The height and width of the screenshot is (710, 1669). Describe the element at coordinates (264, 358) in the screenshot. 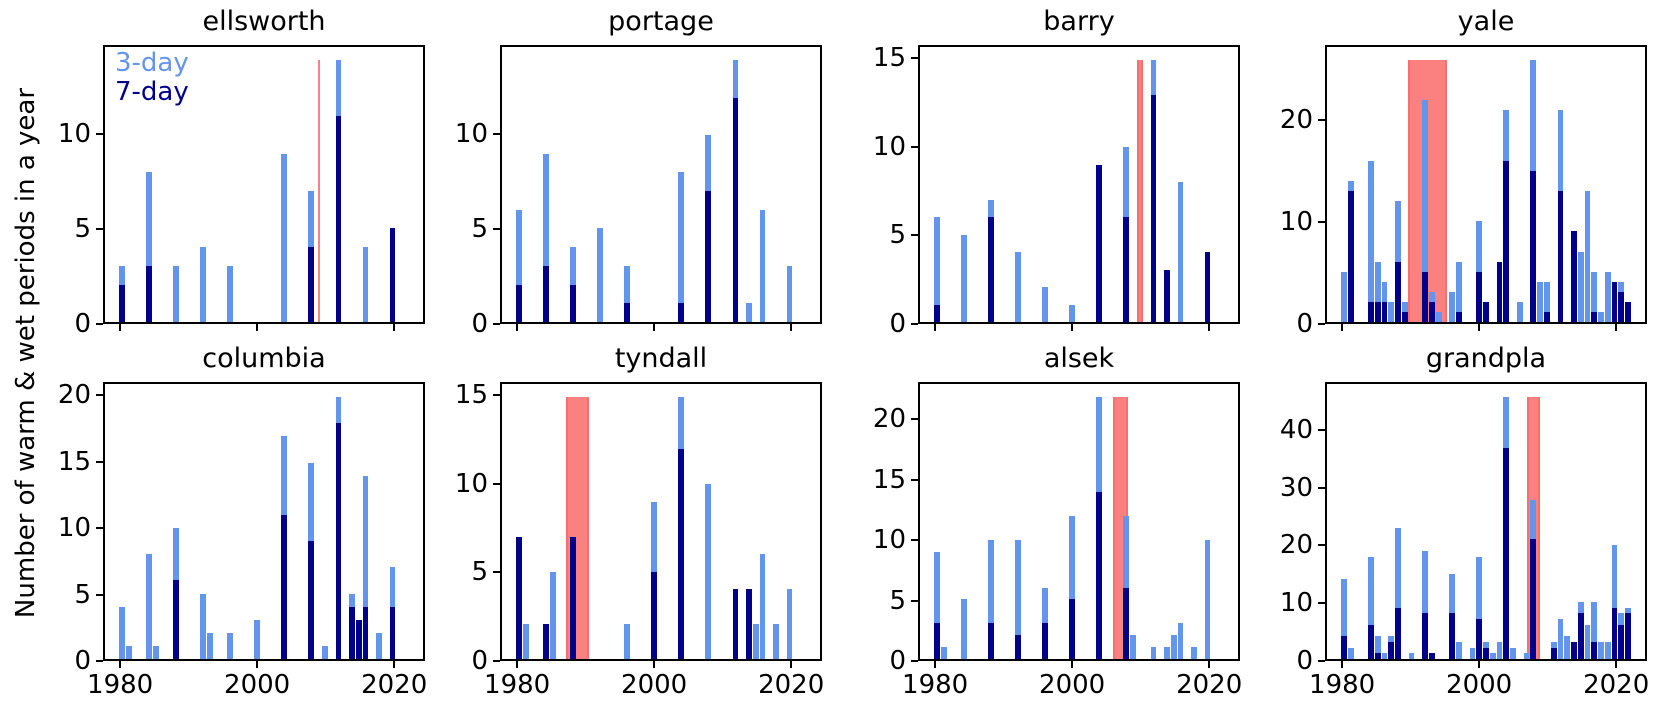

I see `subplot-title-columbia: columbia` at that location.